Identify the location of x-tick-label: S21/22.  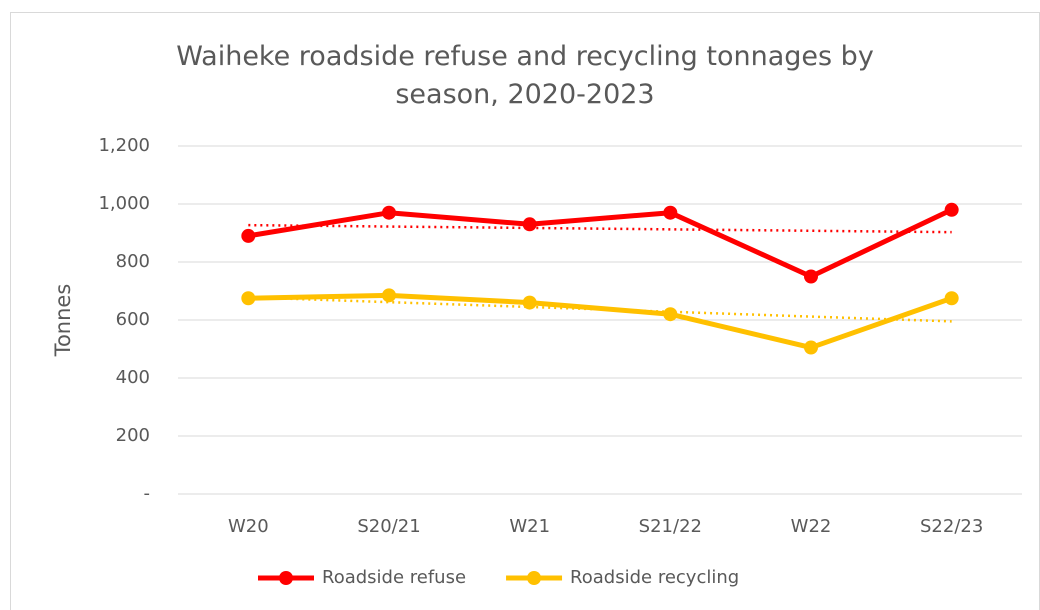
(670, 526).